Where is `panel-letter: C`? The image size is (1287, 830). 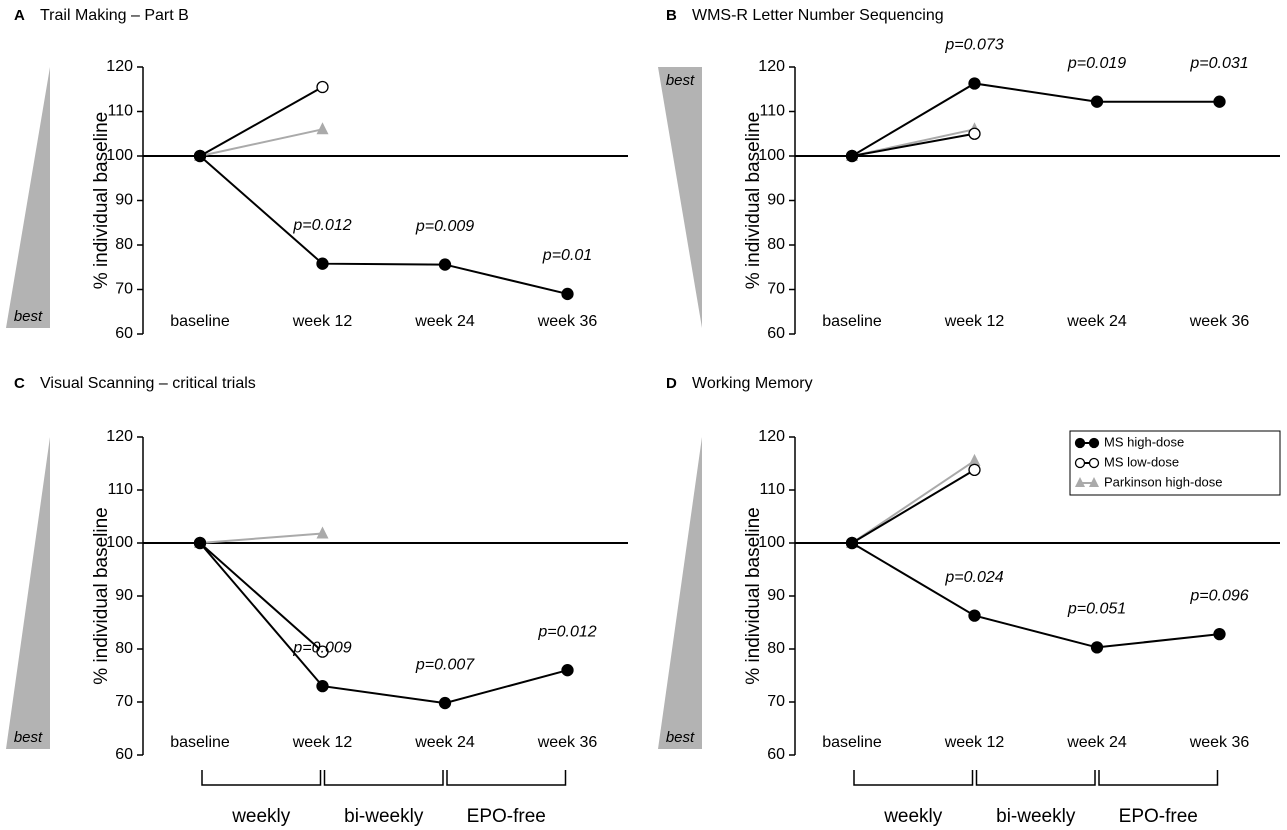
panel-letter: C is located at coordinates (19, 383).